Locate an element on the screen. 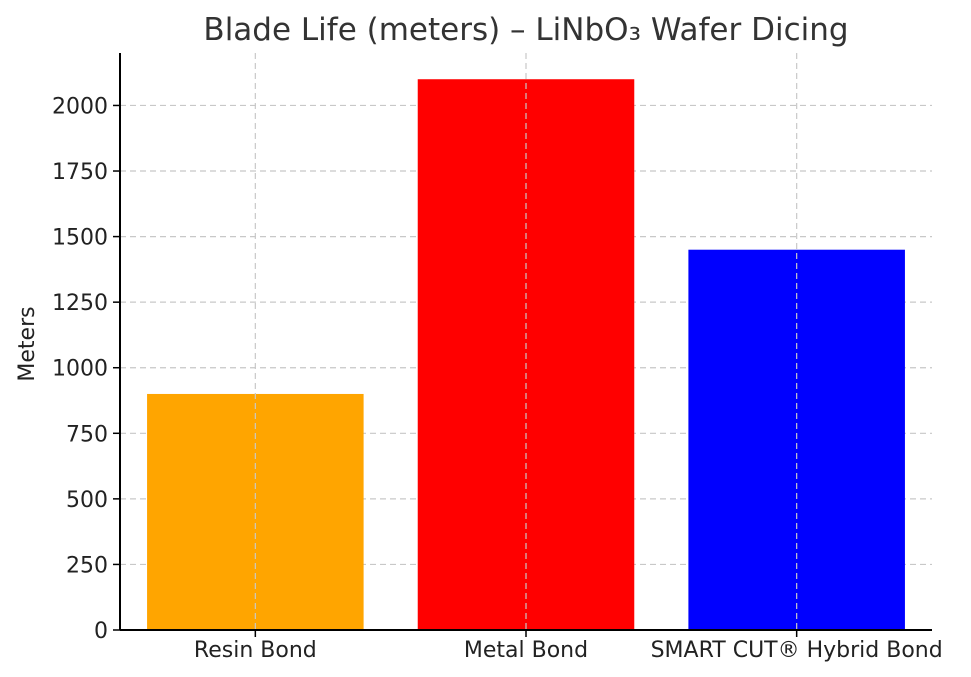 The height and width of the screenshot is (677, 971). y-tick-label: 0 is located at coordinates (101, 631).